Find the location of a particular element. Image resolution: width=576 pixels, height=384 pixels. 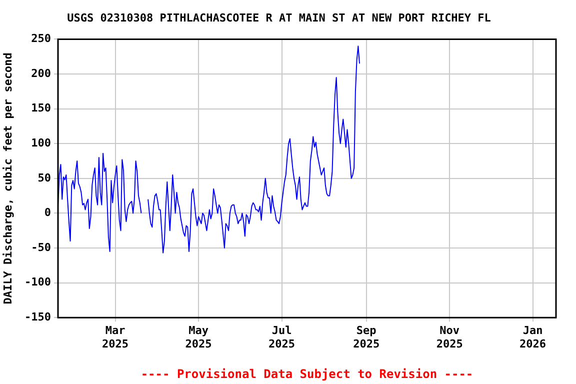

x-tick-label: Jul 2025 is located at coordinates (282, 337).